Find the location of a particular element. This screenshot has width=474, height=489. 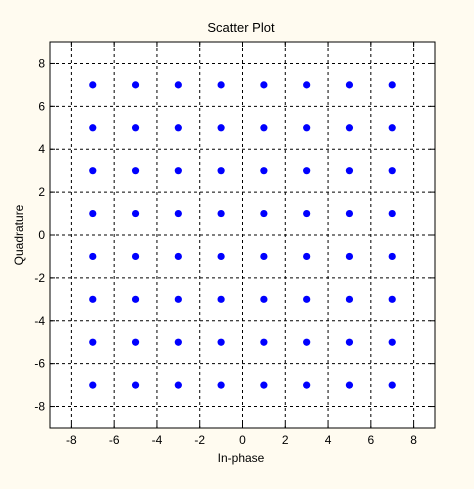

y-tick-label: -2 is located at coordinates (39, 278).